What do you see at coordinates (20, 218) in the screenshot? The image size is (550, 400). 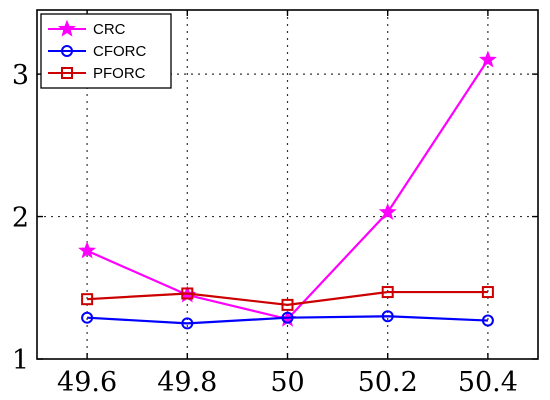 I see `y-tick-label: 2` at bounding box center [20, 218].